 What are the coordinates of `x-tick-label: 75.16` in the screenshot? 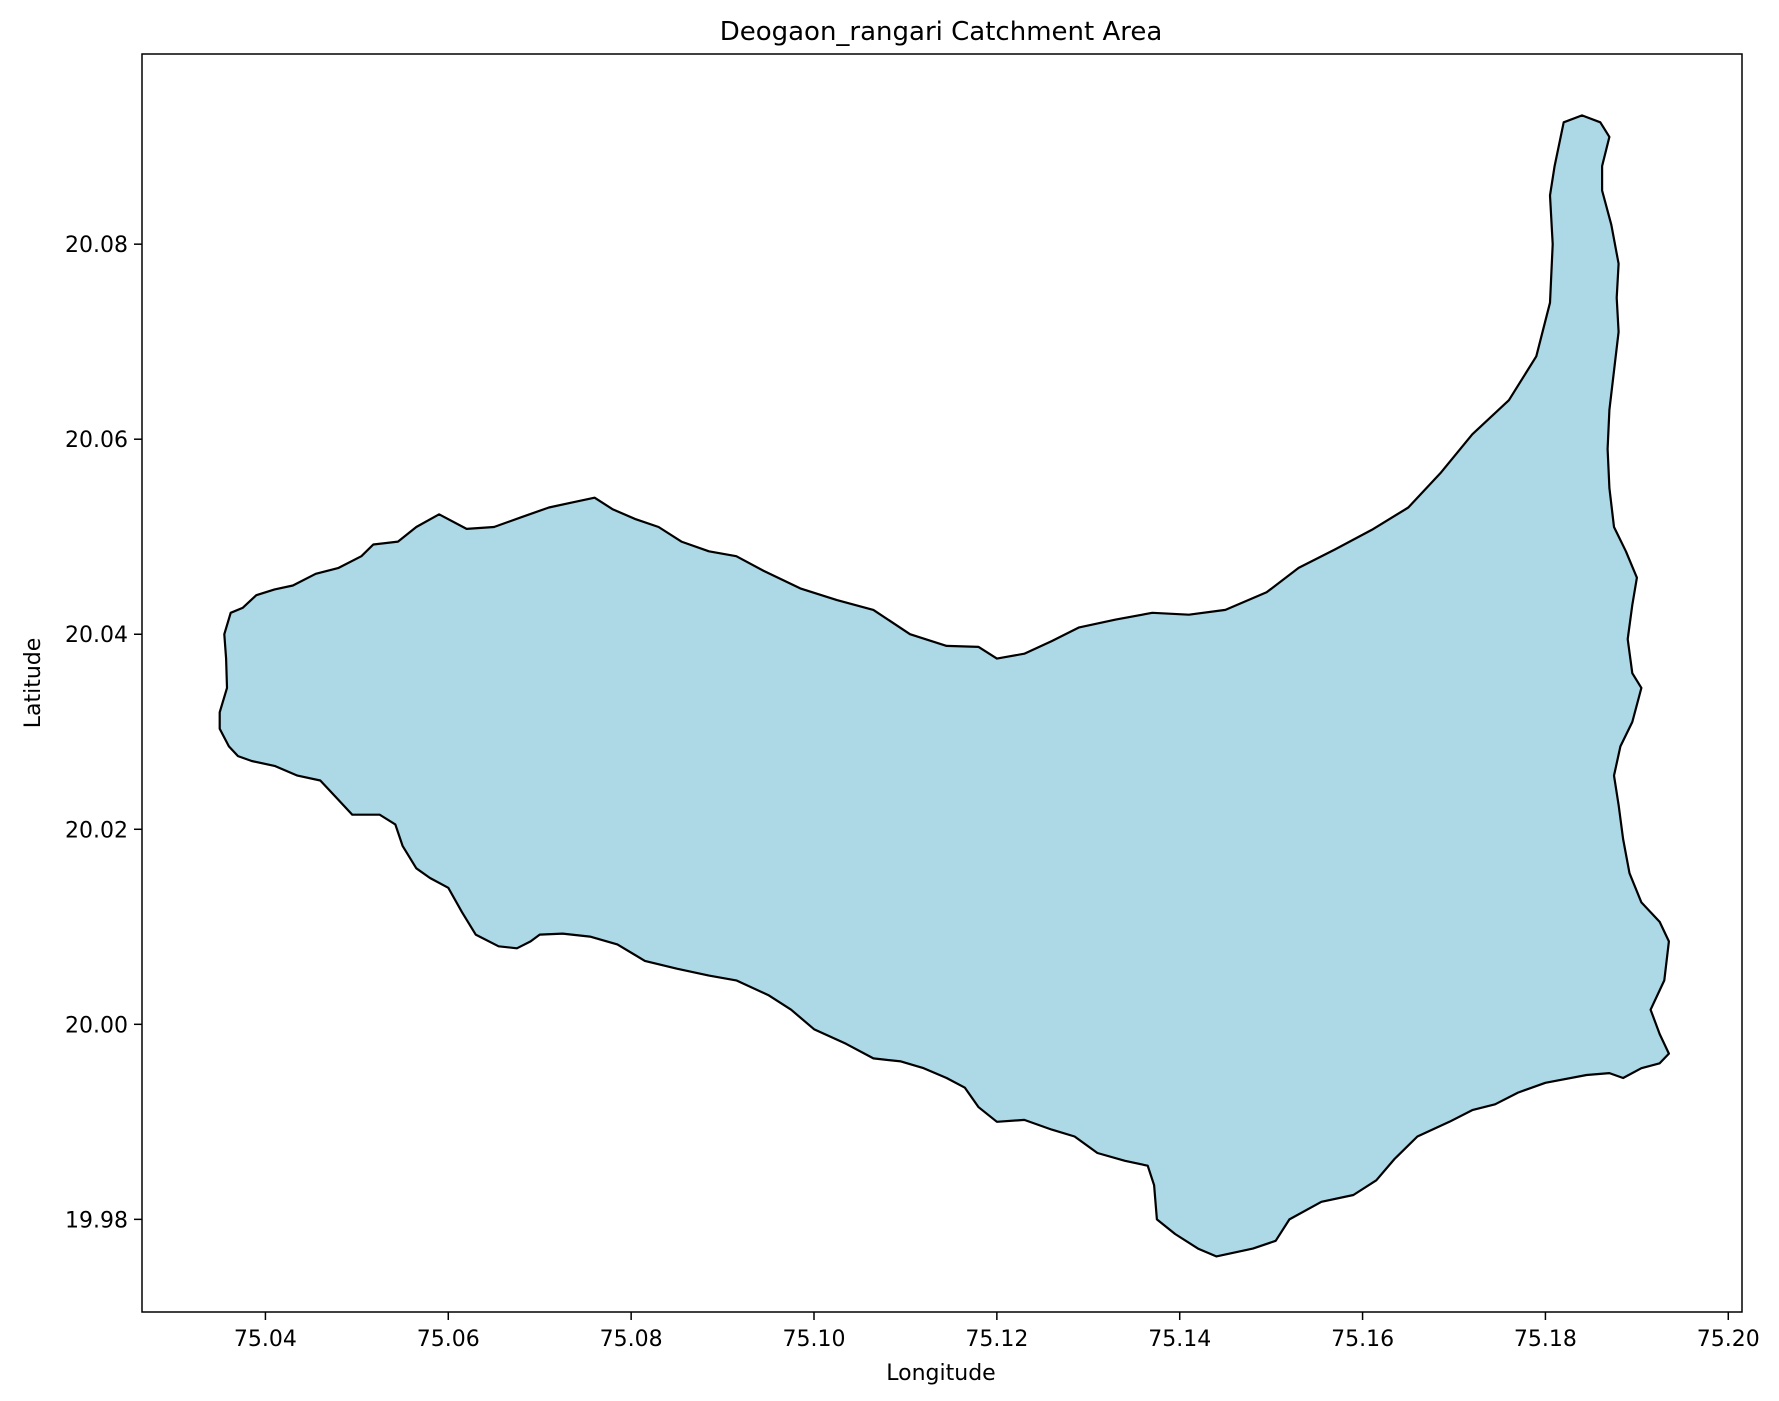 It's located at (1362, 1339).